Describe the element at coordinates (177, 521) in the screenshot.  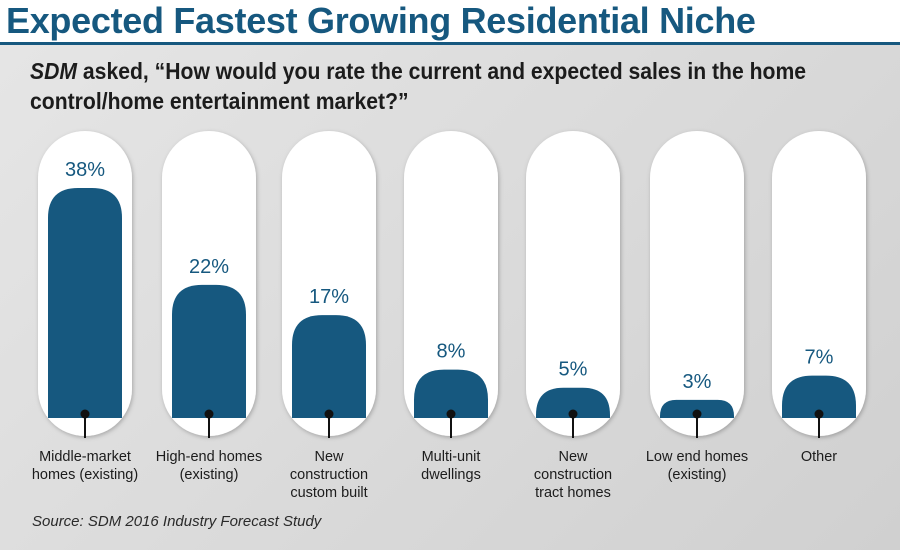
I see `source-note: Source: SDM 2016 Industry Forecast Study` at that location.